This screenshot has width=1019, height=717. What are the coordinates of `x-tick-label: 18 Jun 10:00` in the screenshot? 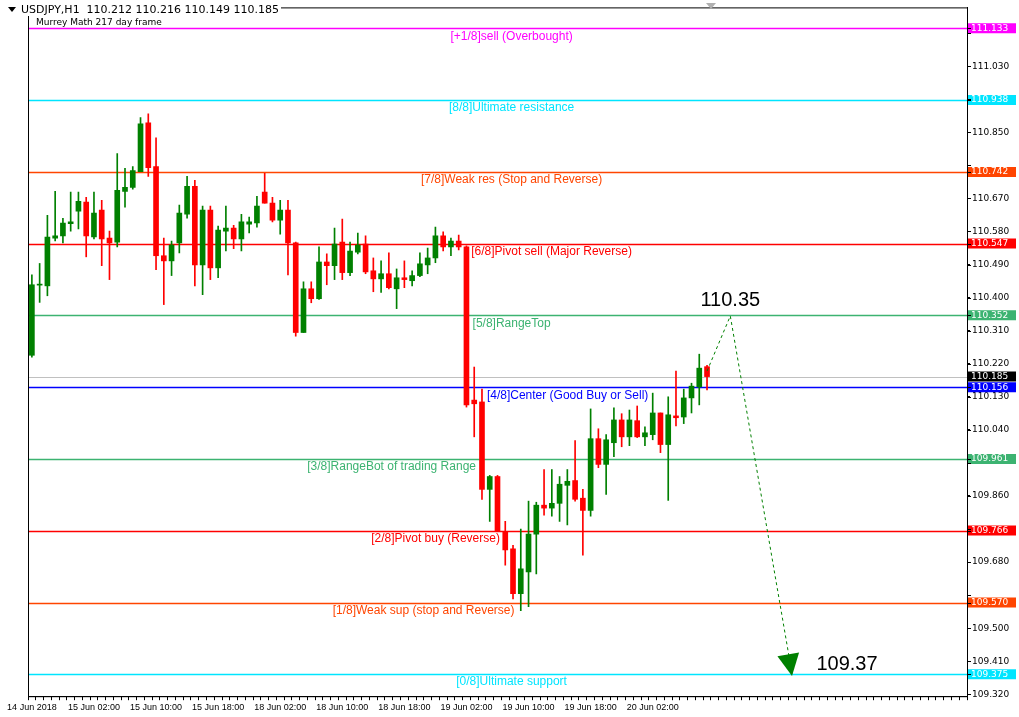 It's located at (342, 707).